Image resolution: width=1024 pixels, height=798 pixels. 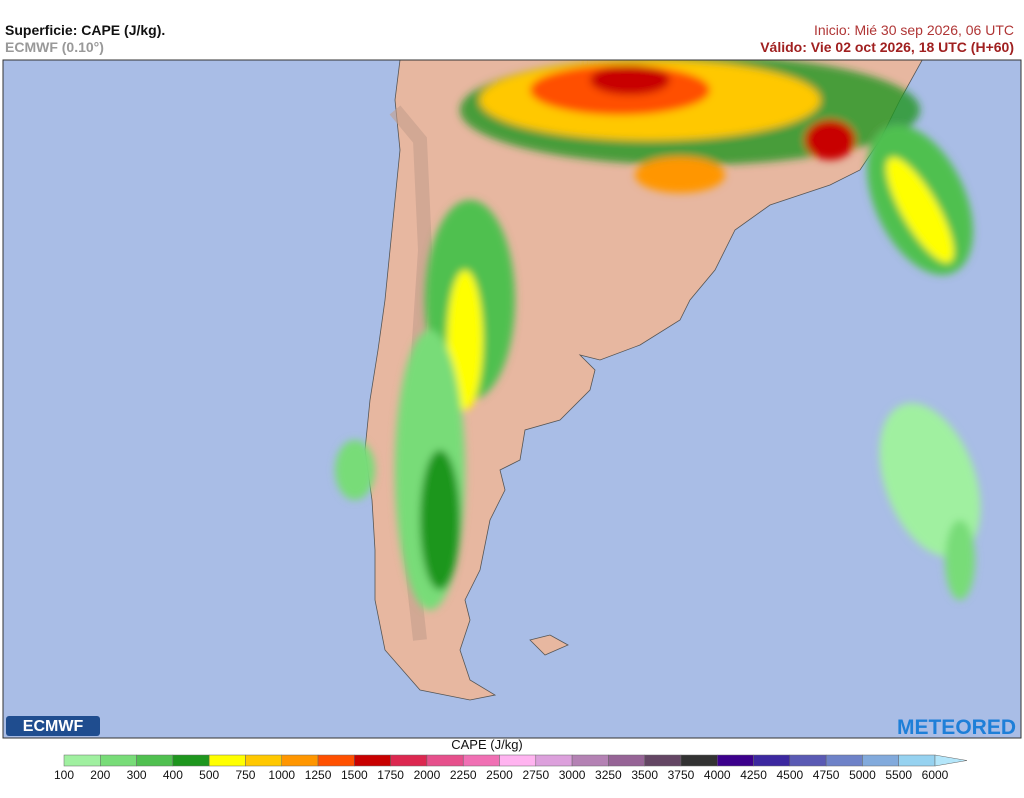 I want to click on colorbar-tick-label: 4000, so click(x=717, y=775).